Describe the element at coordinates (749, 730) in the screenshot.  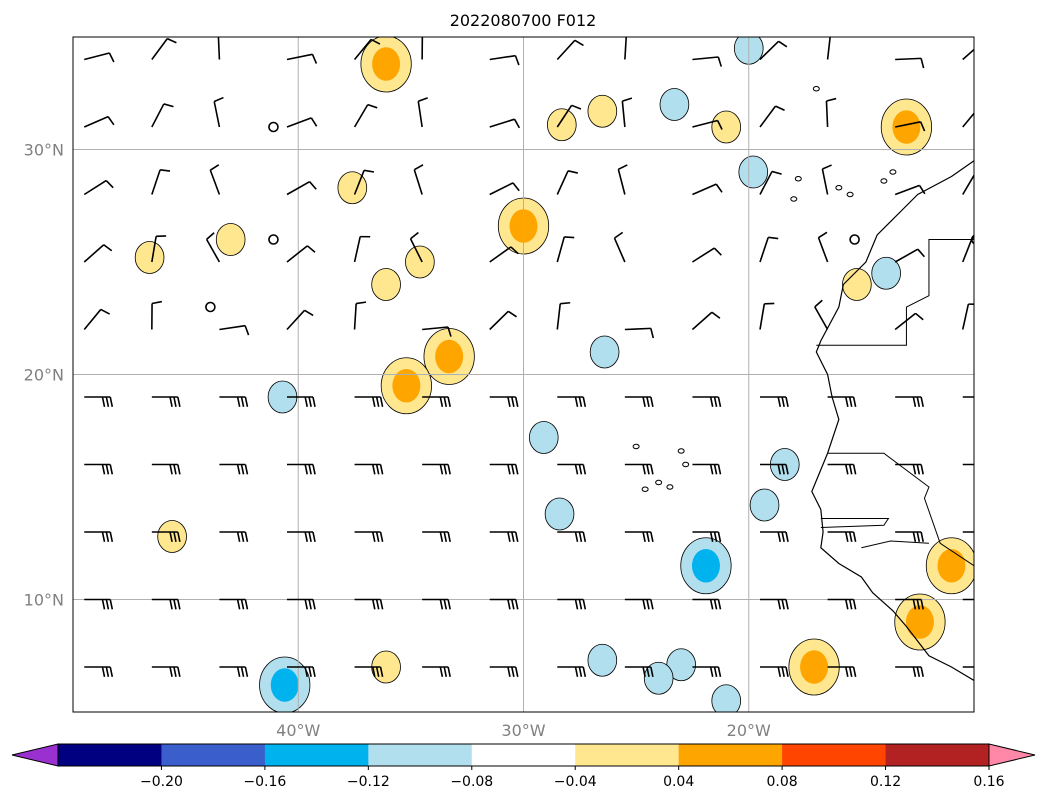
I see `longitude-label: 20°W` at that location.